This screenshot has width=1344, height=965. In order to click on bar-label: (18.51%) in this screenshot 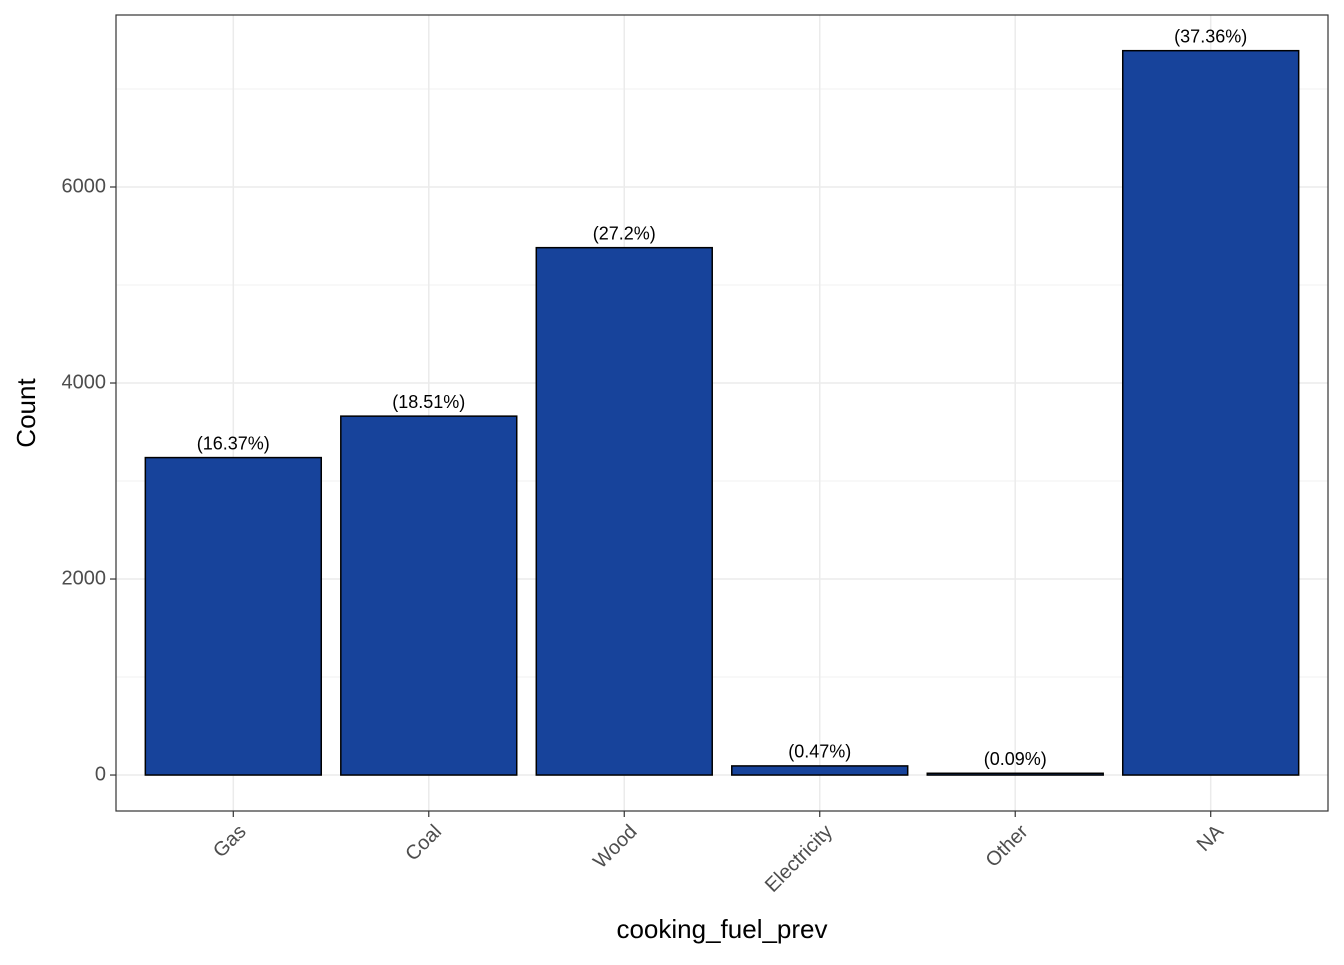, I will do `click(428, 402)`.